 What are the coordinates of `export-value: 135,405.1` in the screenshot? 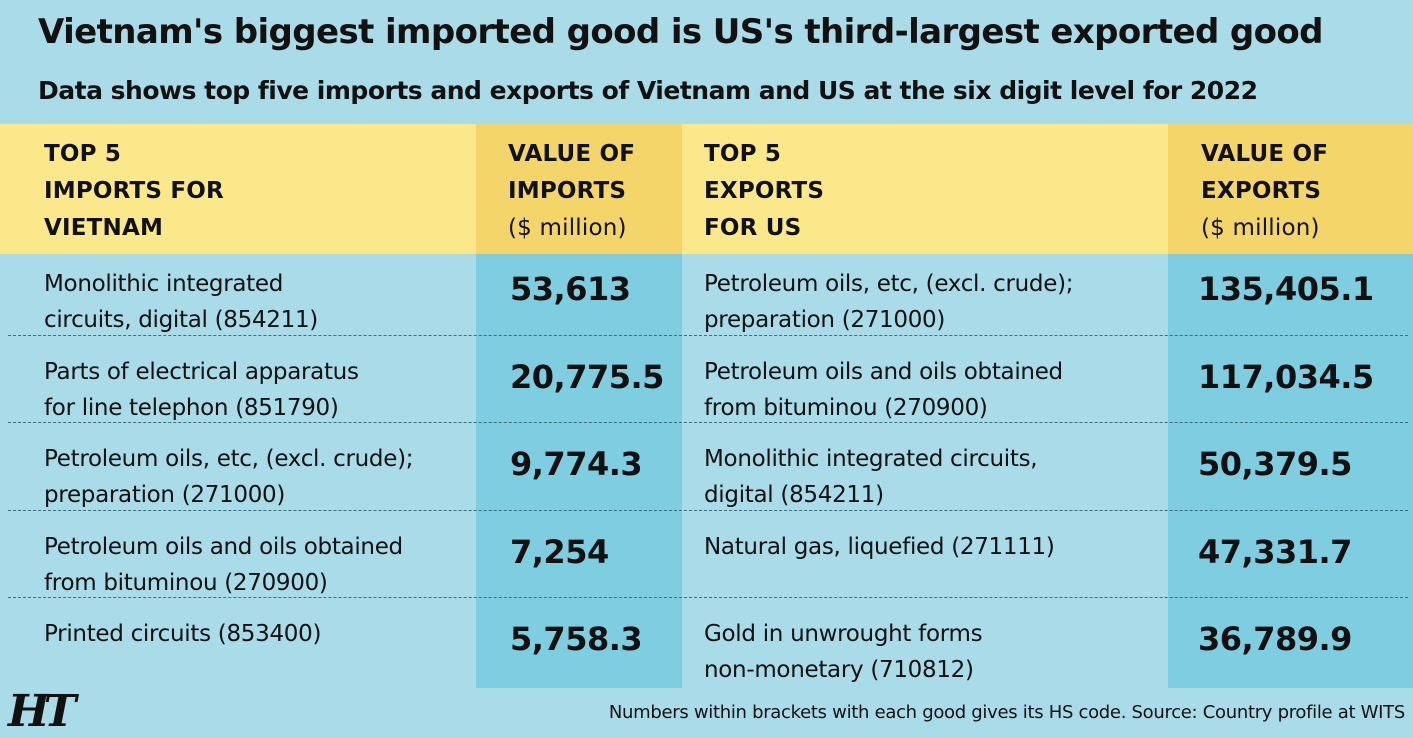 It's located at (1286, 289).